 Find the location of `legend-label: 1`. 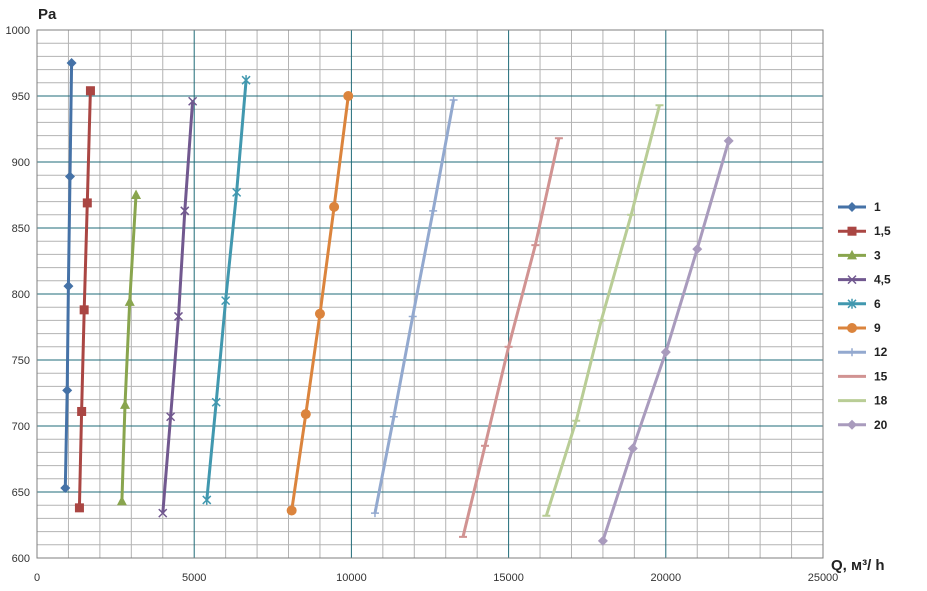

legend-label: 1 is located at coordinates (877, 207).